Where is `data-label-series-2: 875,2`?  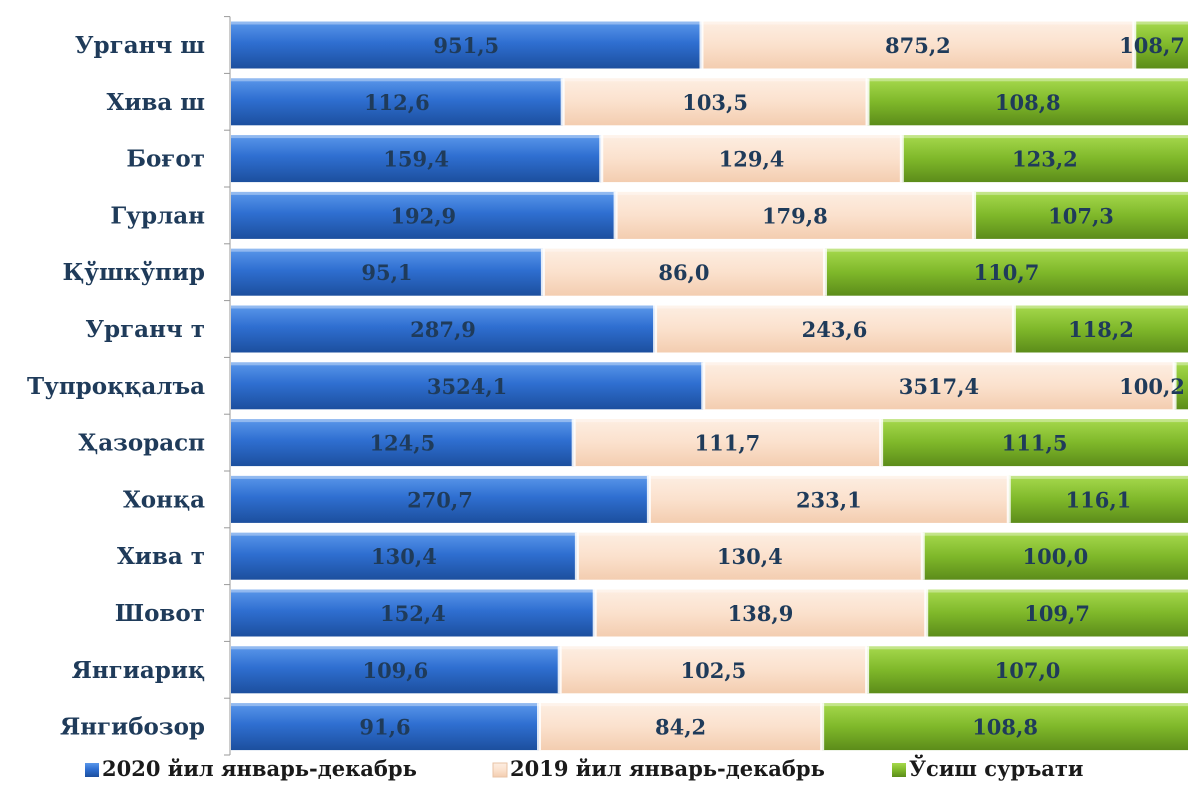
data-label-series-2: 875,2 is located at coordinates (918, 45).